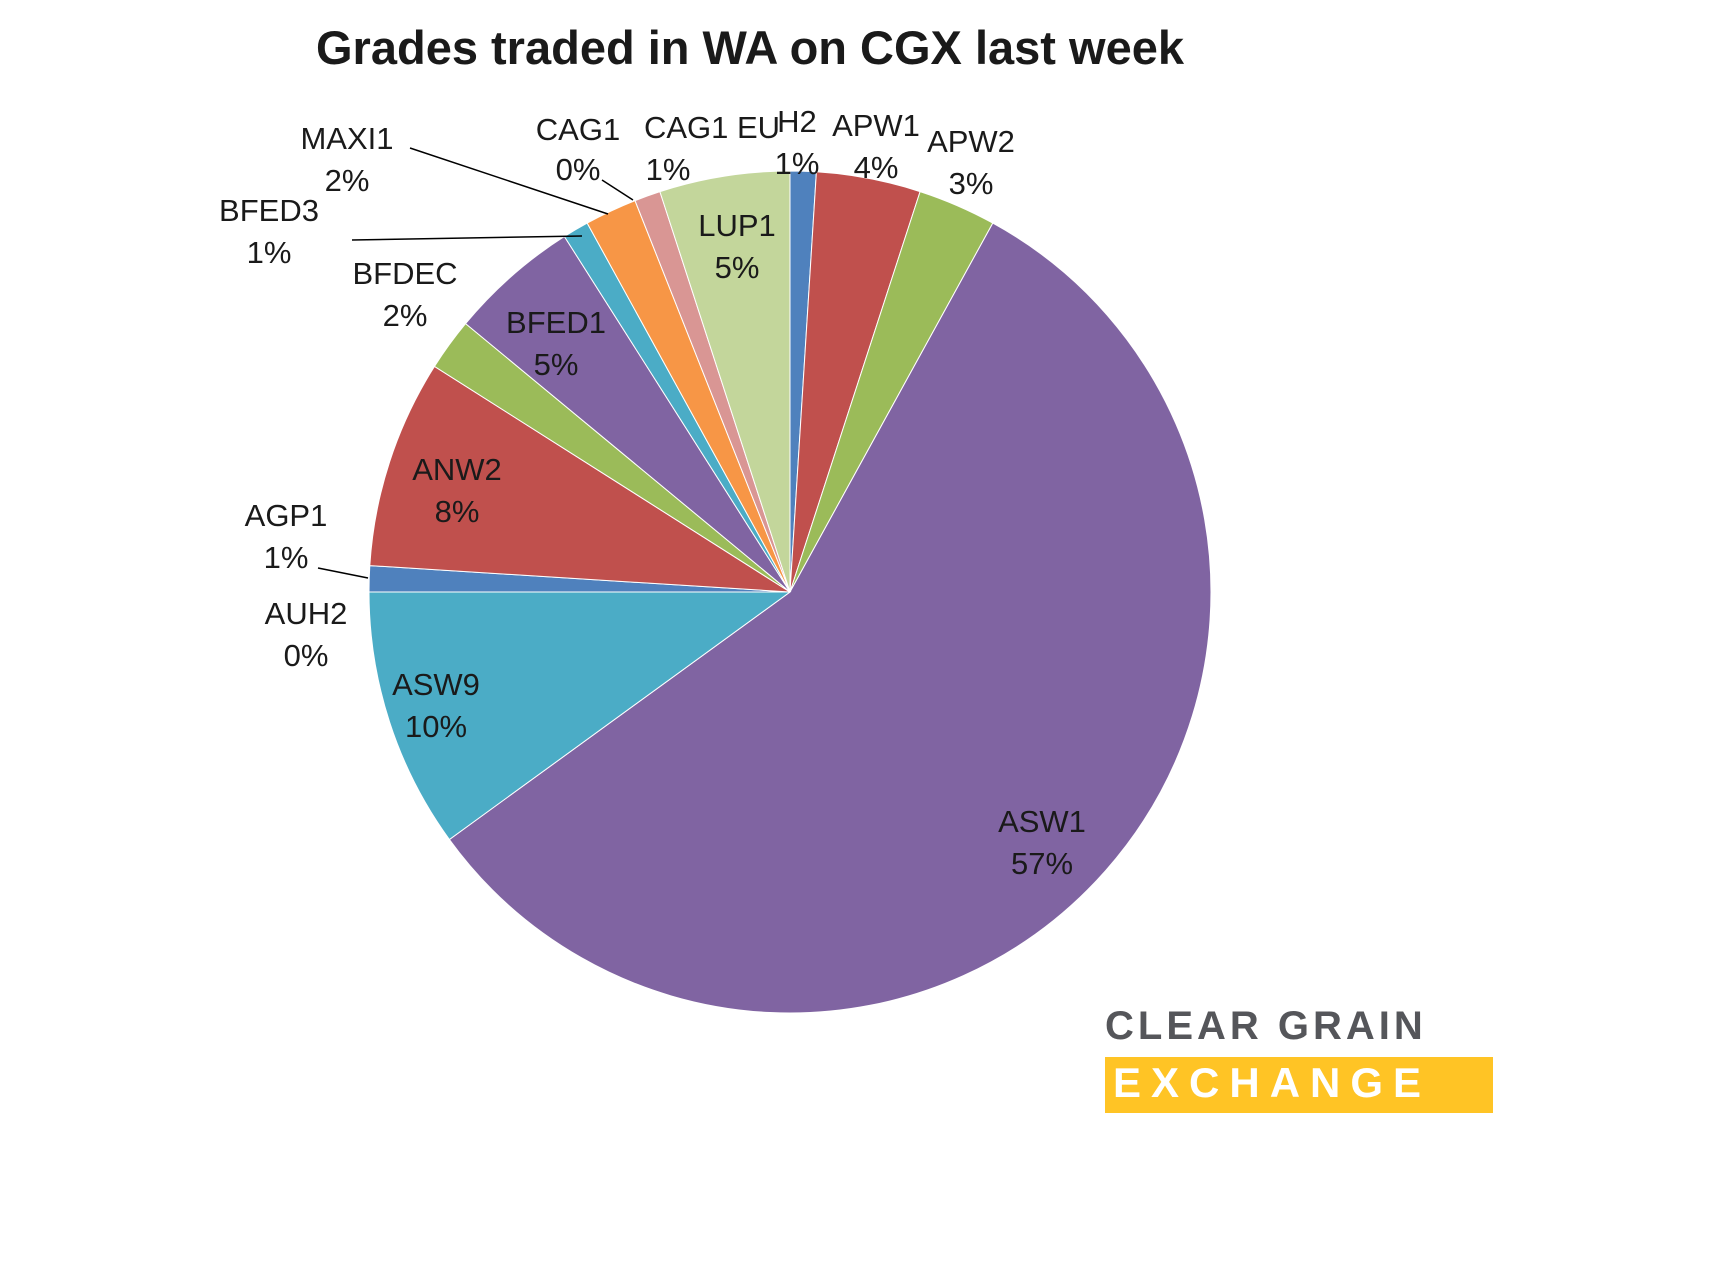  What do you see at coordinates (876, 167) in the screenshot?
I see `slice-percent: 4%` at bounding box center [876, 167].